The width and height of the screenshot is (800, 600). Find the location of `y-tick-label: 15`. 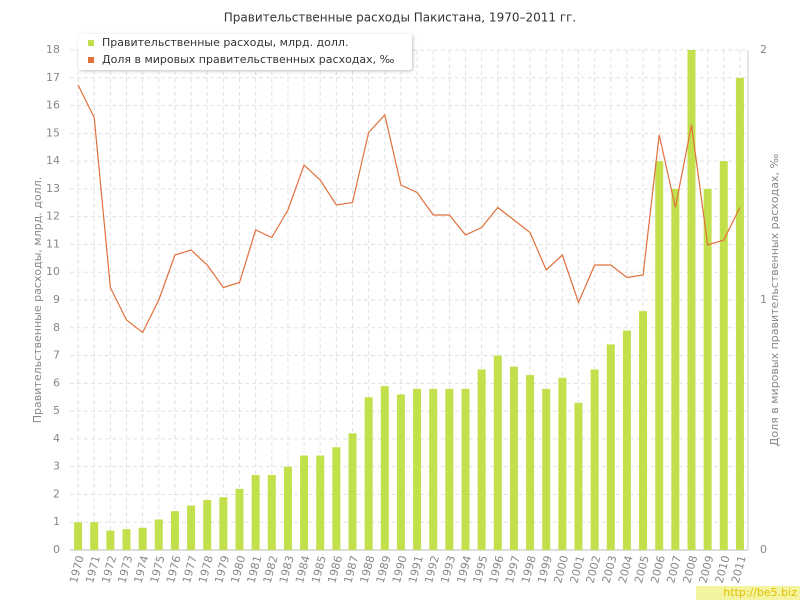

y-tick-label: 15 is located at coordinates (53, 132).